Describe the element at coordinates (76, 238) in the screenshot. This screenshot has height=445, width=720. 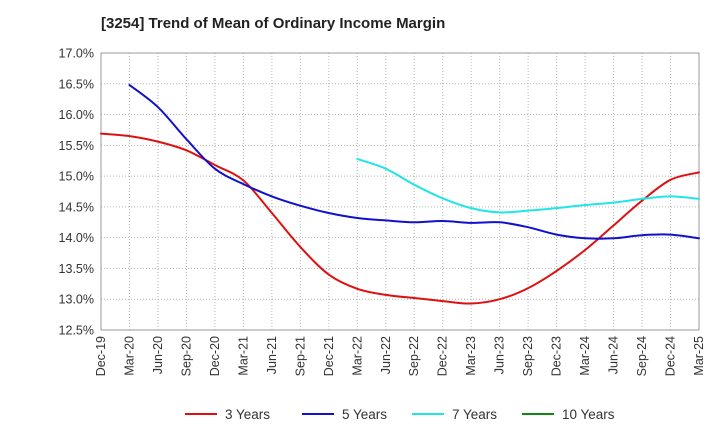
I see `y-tick-label: 14.0%` at that location.